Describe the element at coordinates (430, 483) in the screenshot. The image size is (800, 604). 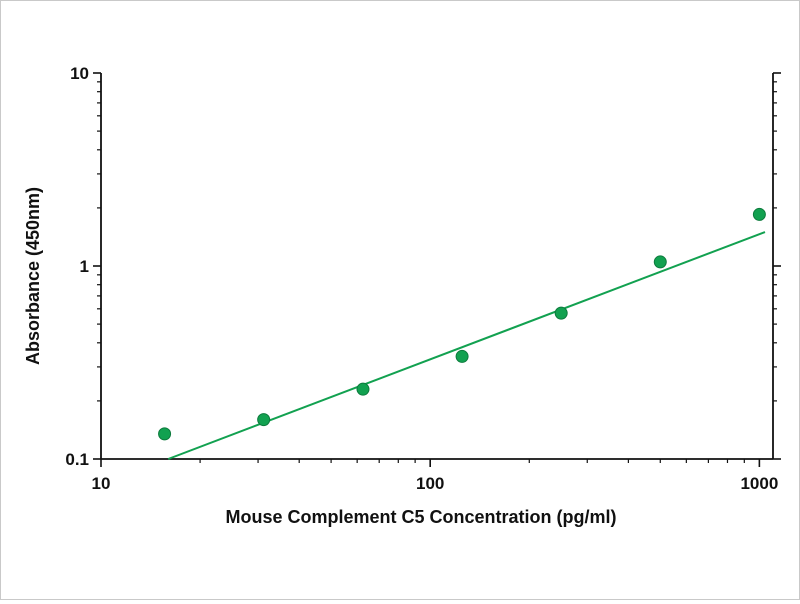
I see `x-tick-label: 100` at that location.